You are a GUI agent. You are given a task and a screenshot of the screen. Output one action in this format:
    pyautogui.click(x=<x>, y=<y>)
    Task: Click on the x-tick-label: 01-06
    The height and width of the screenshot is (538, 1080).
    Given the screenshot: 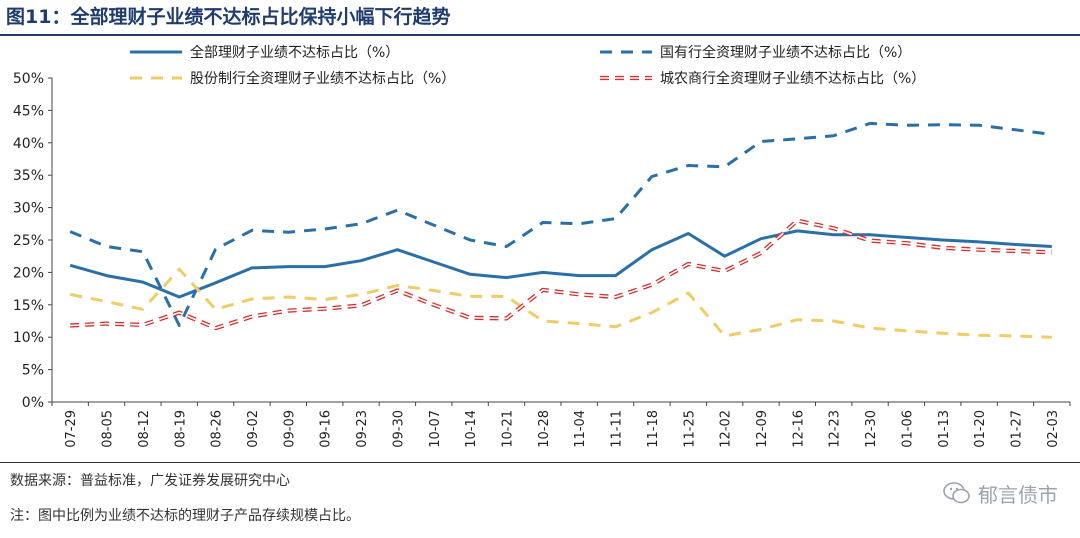 What is the action you would take?
    pyautogui.click(x=907, y=429)
    